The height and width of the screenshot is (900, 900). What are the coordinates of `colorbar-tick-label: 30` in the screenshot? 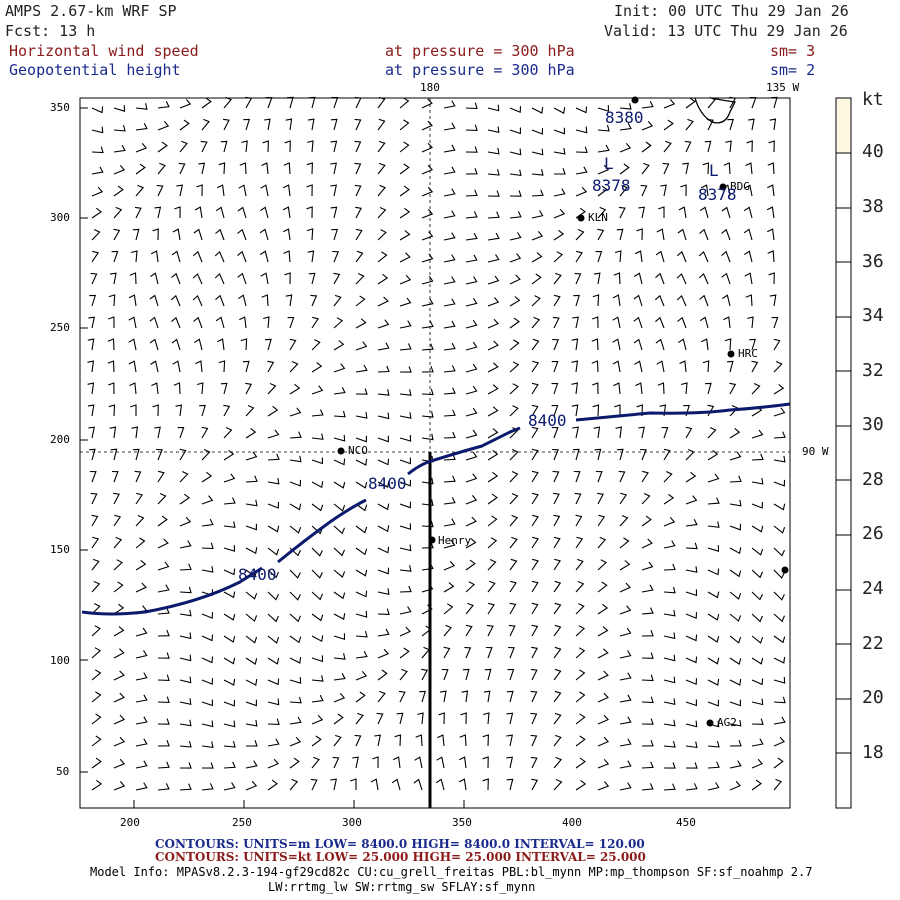 It's located at (873, 424).